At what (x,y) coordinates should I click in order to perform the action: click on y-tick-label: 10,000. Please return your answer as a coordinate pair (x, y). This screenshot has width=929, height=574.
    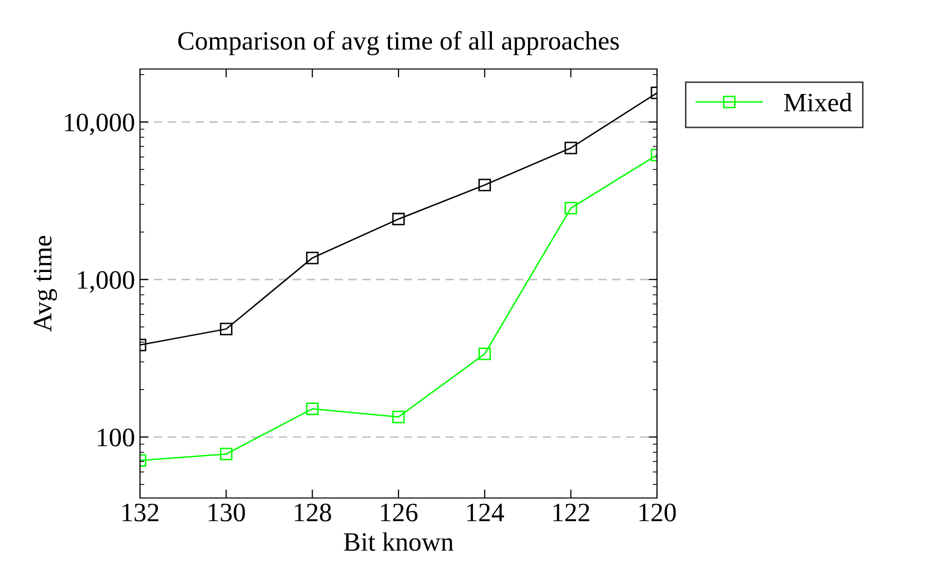
    Looking at the image, I should click on (99, 125).